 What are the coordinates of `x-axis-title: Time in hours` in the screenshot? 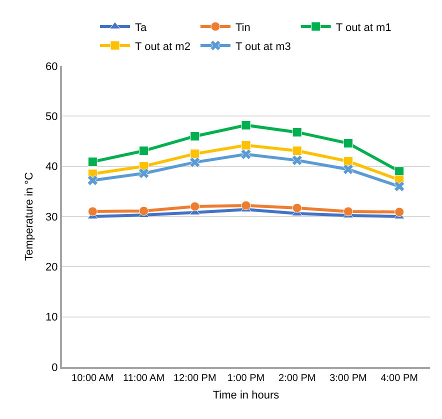 It's located at (246, 396).